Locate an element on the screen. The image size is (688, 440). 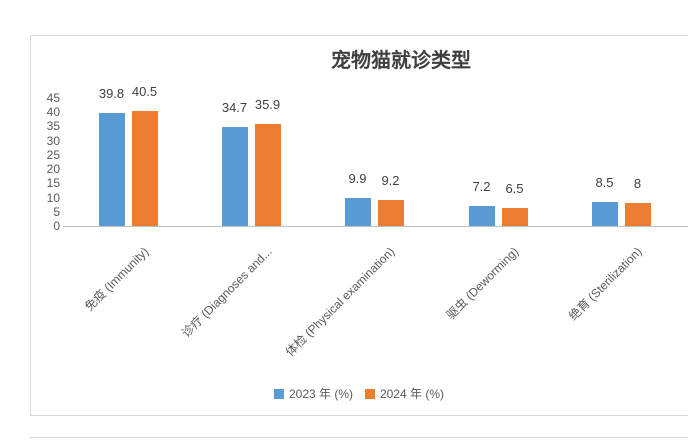
y-tick-label: 45 is located at coordinates (53, 98).